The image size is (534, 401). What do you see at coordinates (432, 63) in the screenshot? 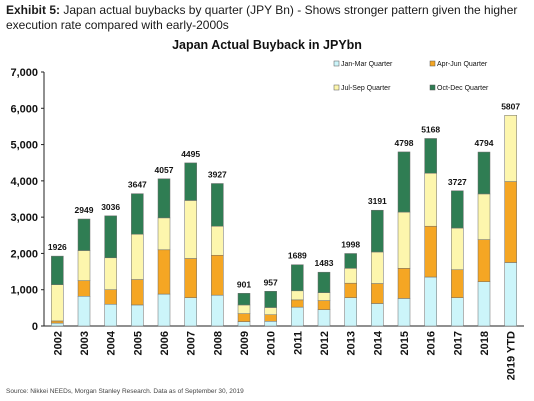
I see `legend-swatch` at bounding box center [432, 63].